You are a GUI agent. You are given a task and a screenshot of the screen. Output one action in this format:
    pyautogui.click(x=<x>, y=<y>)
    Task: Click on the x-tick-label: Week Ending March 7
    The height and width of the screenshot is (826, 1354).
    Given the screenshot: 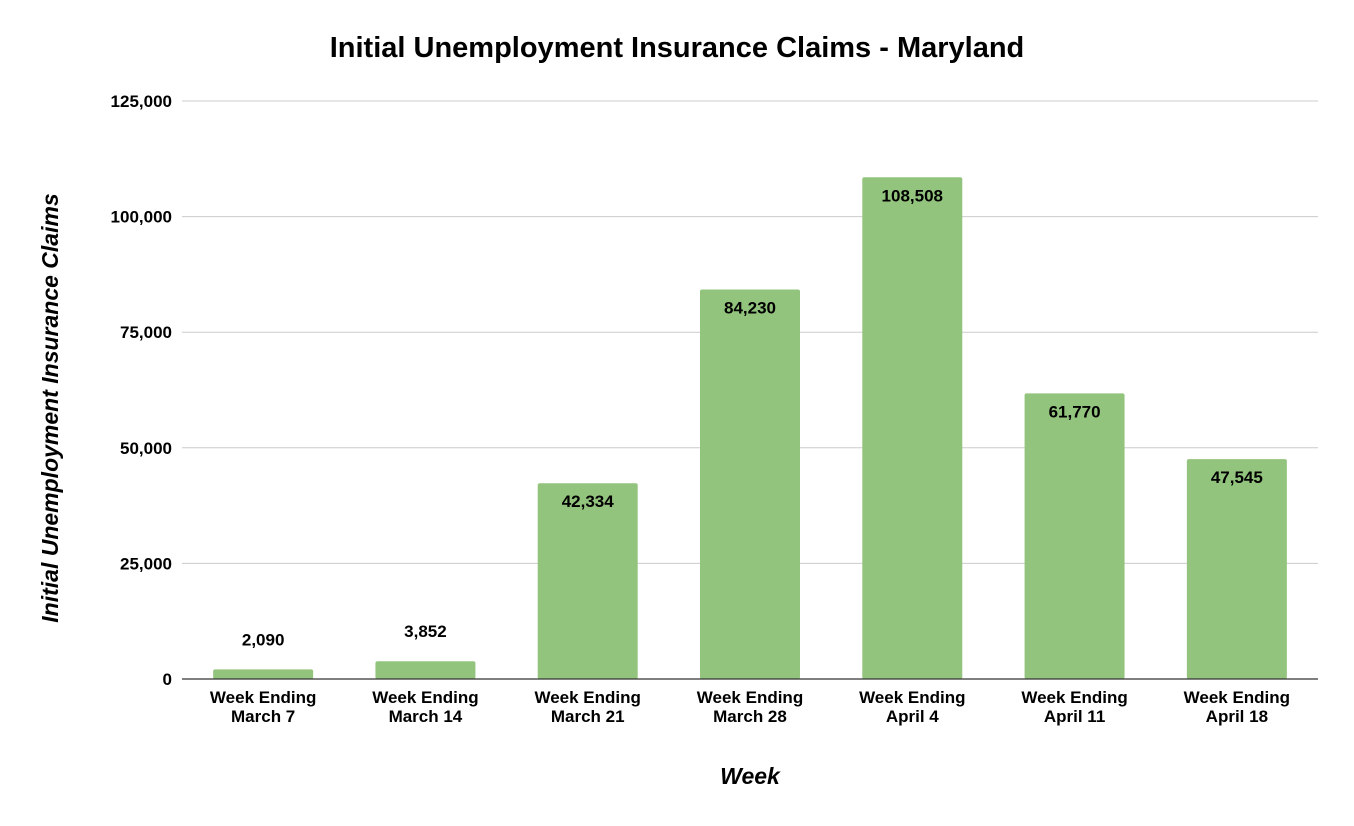 What is the action you would take?
    pyautogui.click(x=263, y=707)
    